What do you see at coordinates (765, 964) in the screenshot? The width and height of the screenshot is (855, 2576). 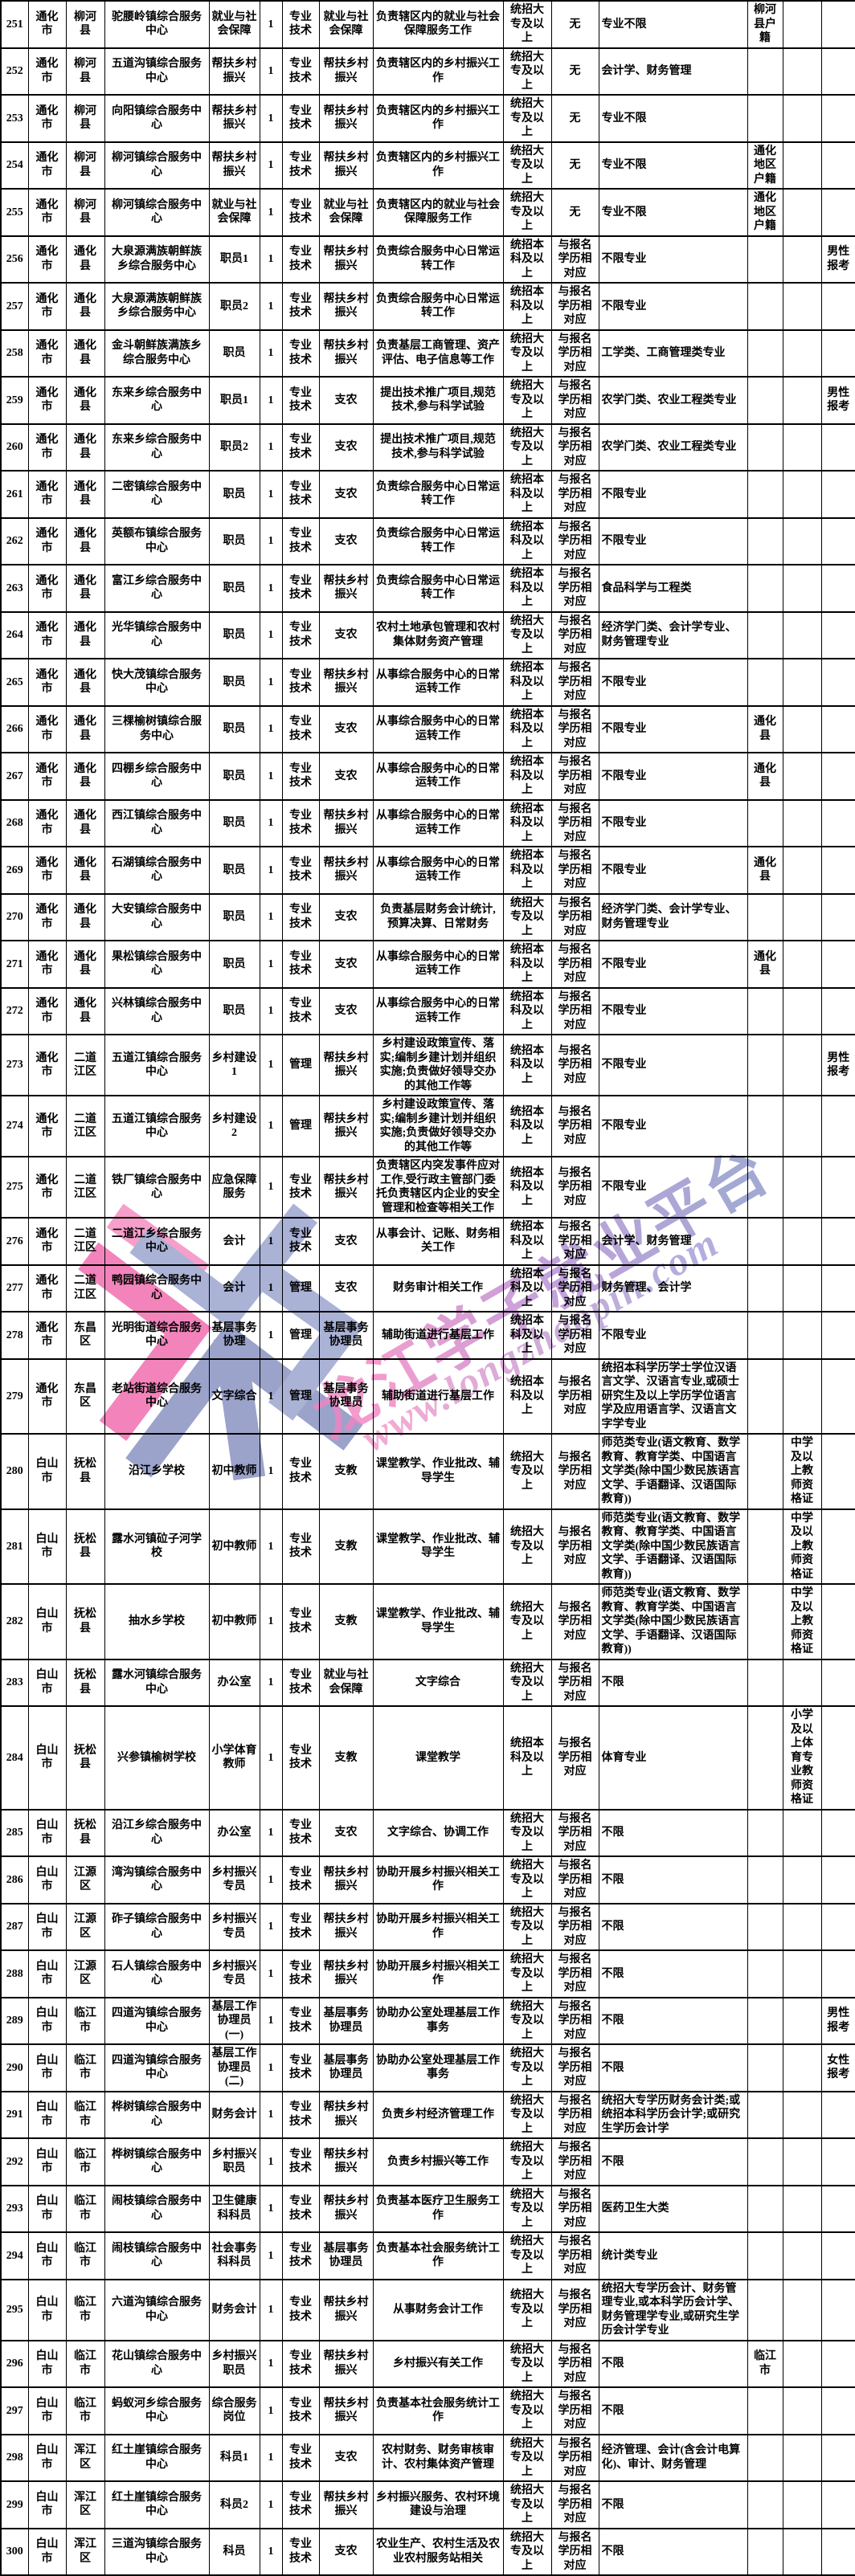 I see `cell-hukou: 通化县` at bounding box center [765, 964].